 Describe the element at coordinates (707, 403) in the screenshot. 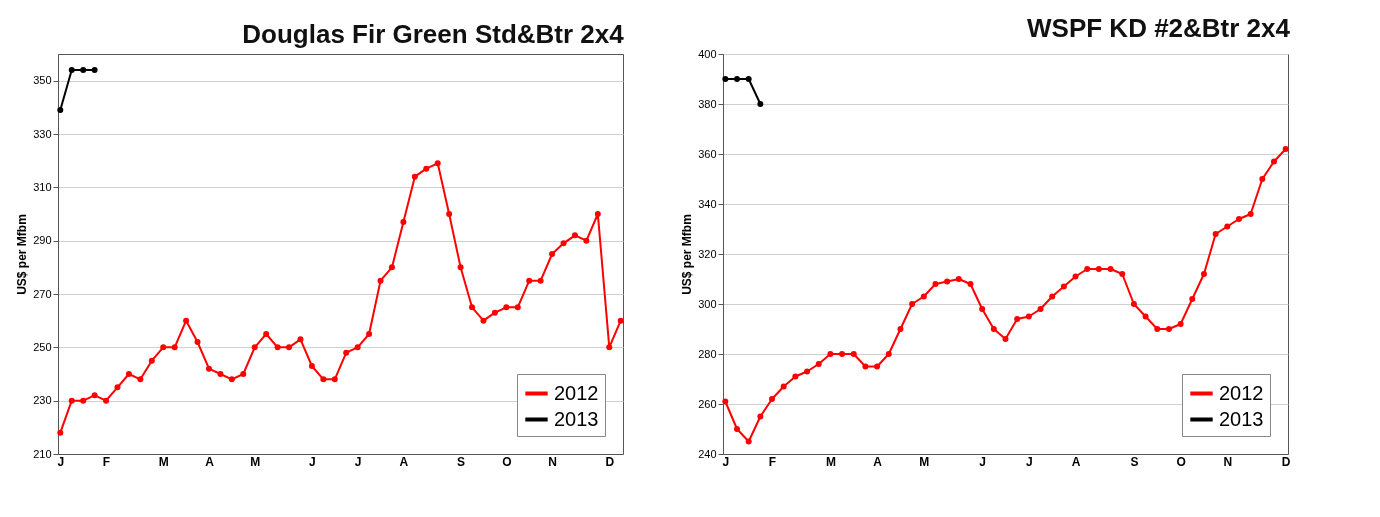

I see `y-tick-label: 260` at that location.